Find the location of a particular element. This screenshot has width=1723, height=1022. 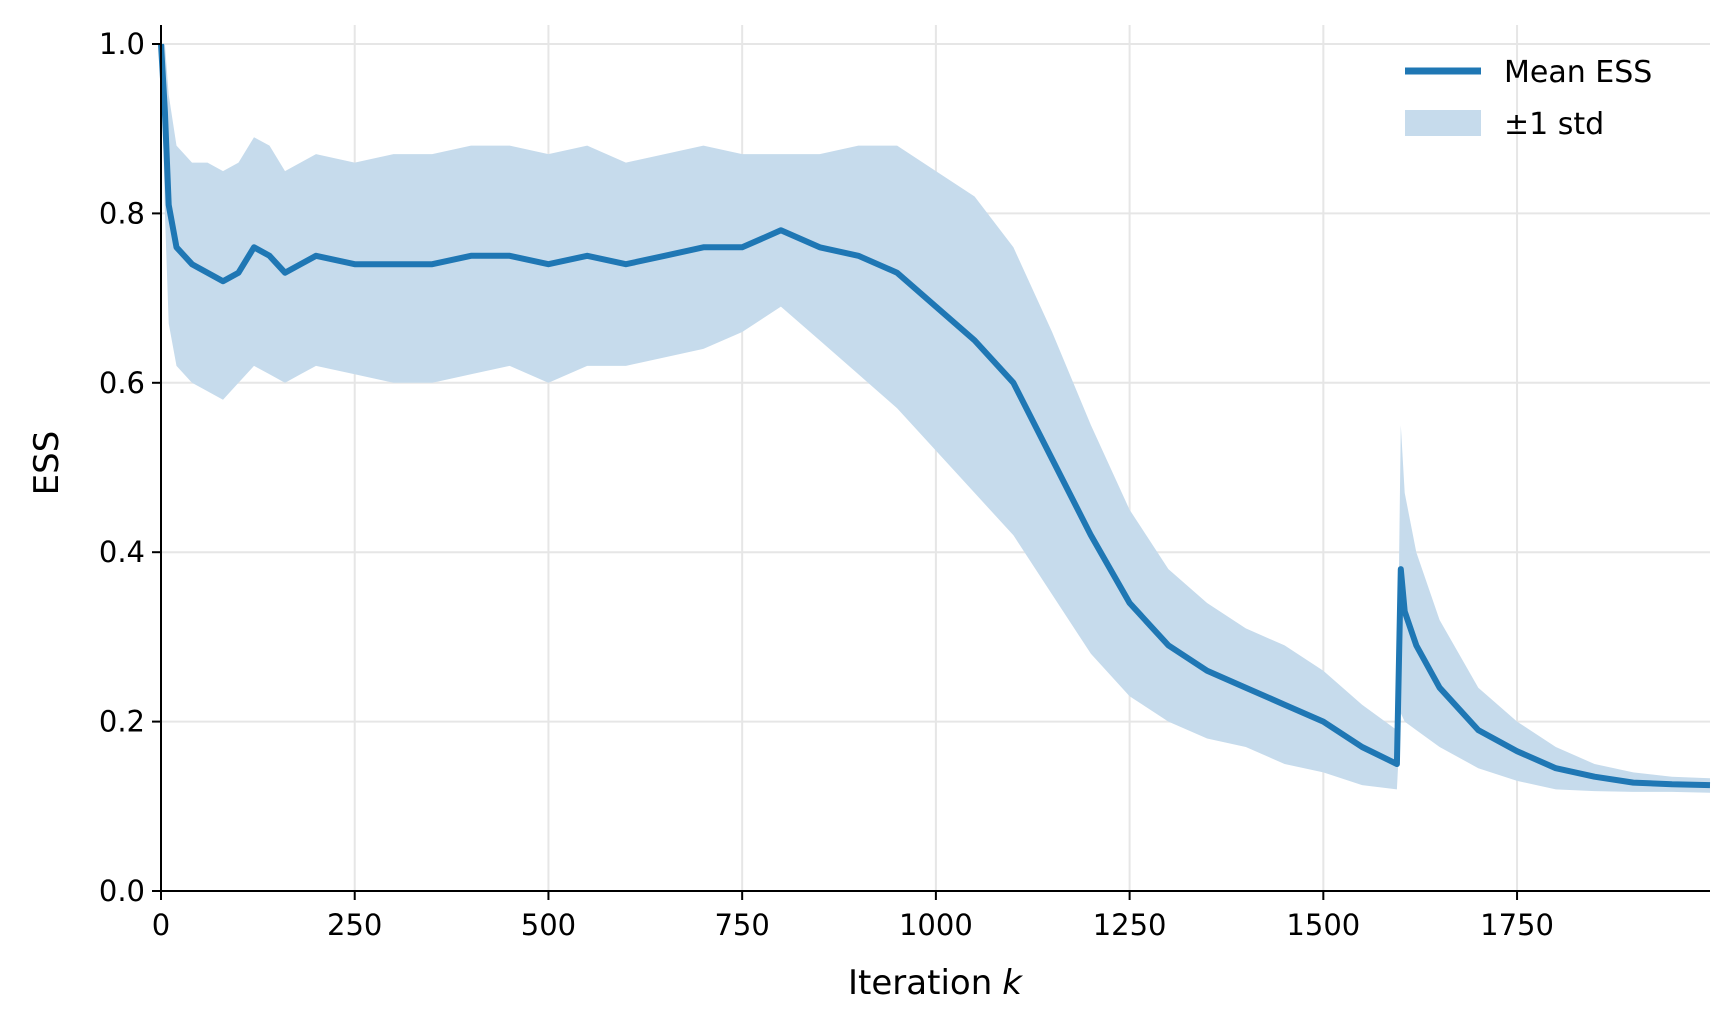

legend: Mean ESS ±1 std is located at coordinates (1528, 98).